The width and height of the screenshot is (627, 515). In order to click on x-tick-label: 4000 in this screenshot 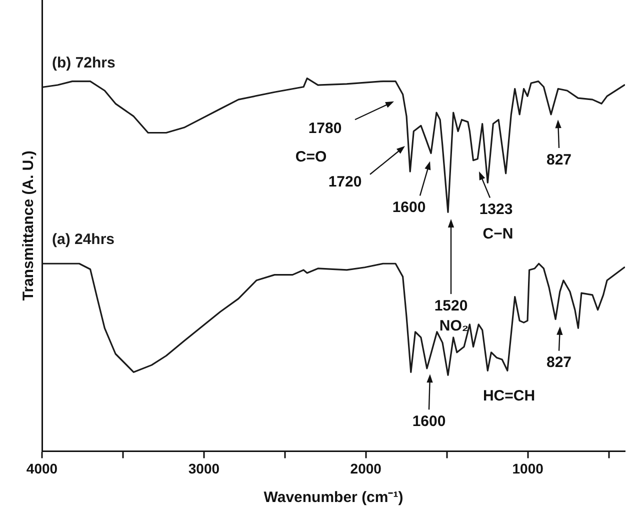, I will do `click(42, 468)`.